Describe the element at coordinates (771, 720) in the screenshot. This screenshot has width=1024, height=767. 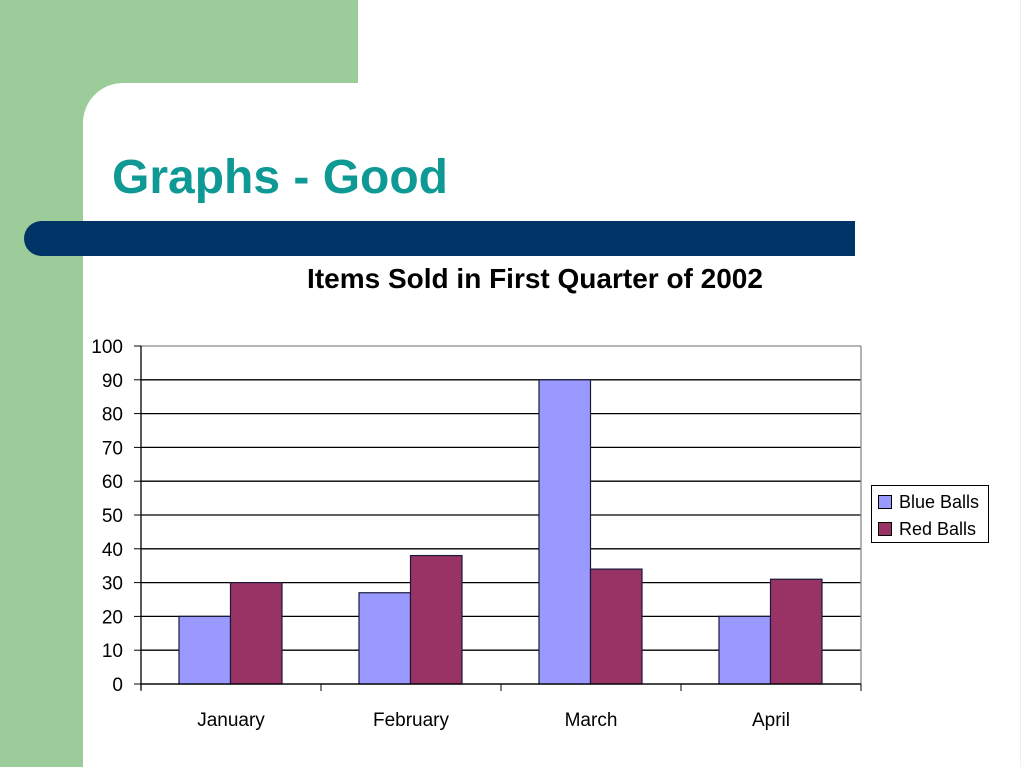
I see `x-tick-label: April` at that location.